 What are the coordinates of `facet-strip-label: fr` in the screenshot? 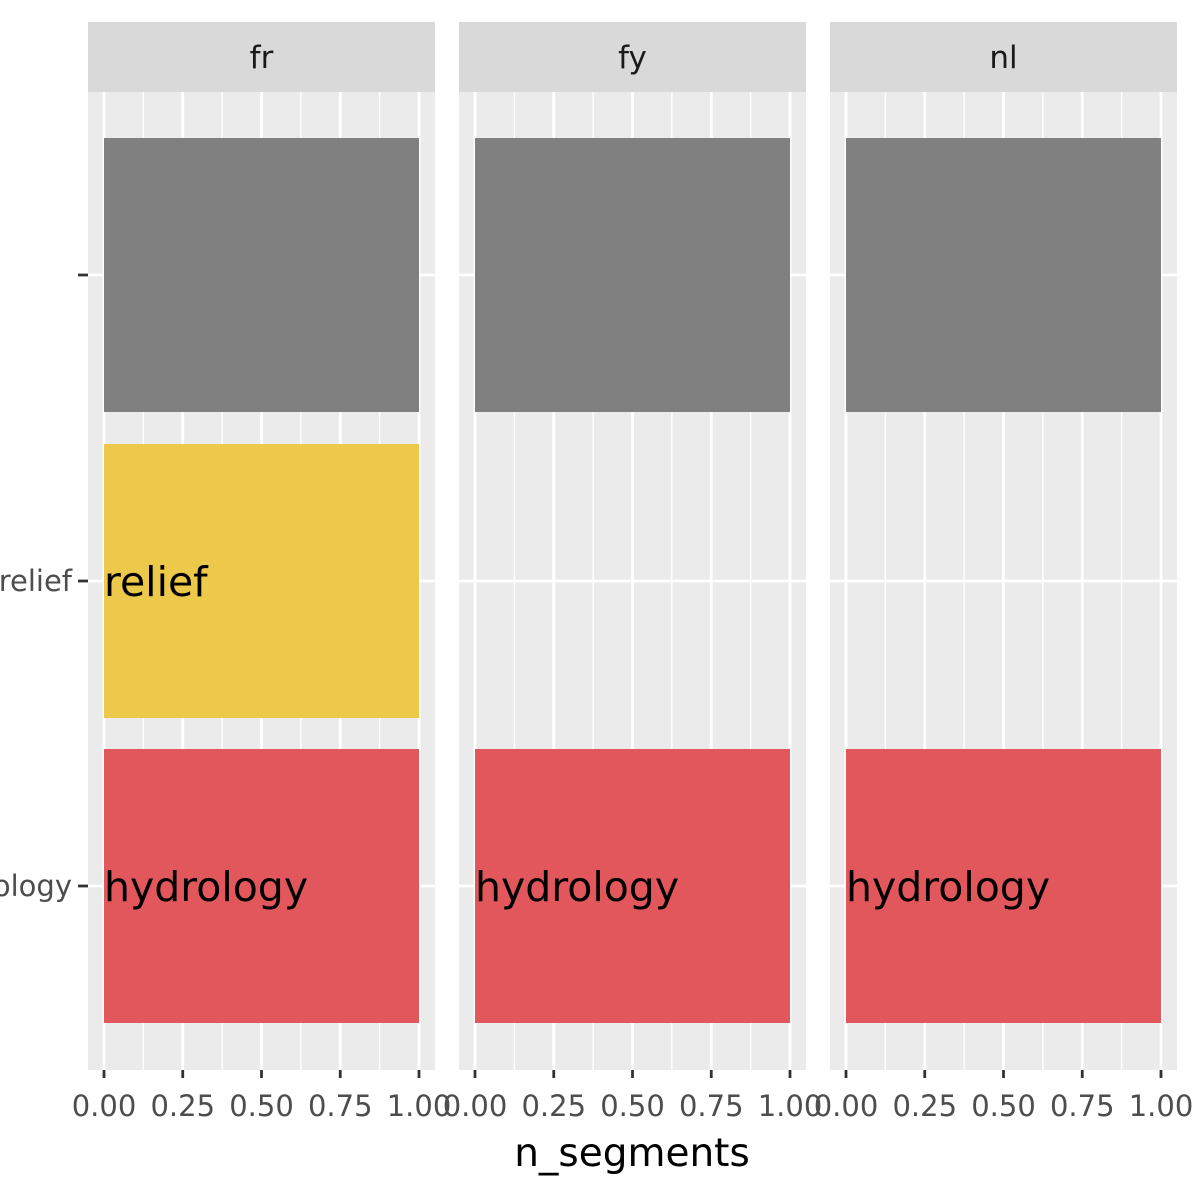 It's located at (262, 58).